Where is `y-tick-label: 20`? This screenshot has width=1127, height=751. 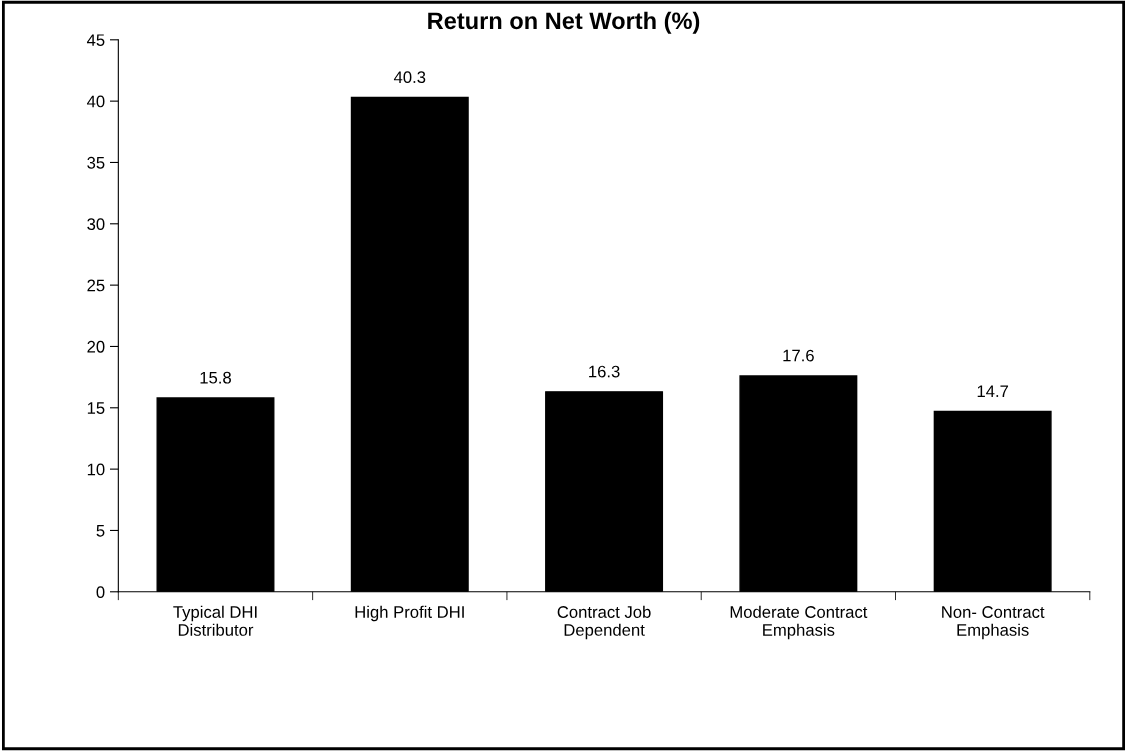
y-tick-label: 20 is located at coordinates (96, 346).